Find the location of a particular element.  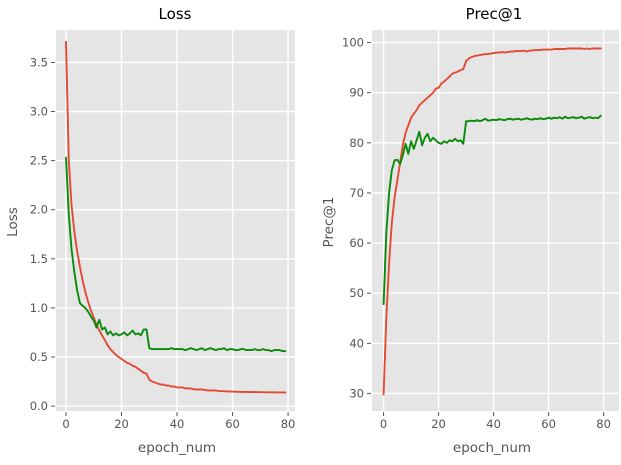

y-tick-label: 2.5 is located at coordinates (39, 161).